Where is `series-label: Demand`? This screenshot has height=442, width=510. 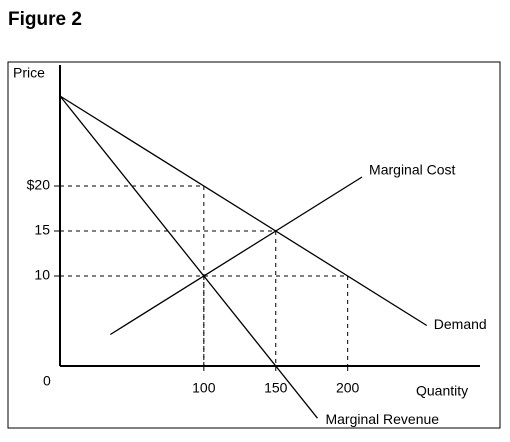 series-label: Demand is located at coordinates (460, 324).